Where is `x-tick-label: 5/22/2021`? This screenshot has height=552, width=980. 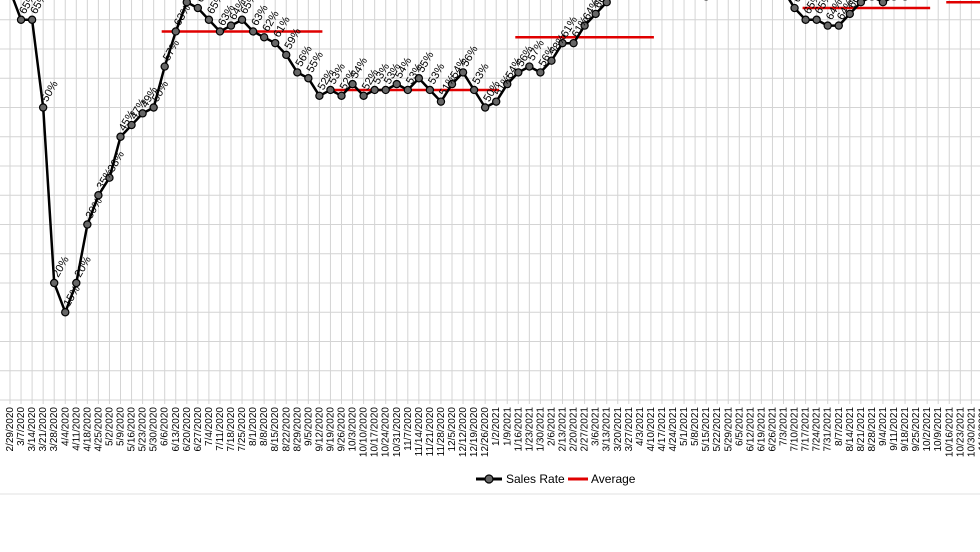 x-tick-label: 5/22/2021 is located at coordinates (717, 429).